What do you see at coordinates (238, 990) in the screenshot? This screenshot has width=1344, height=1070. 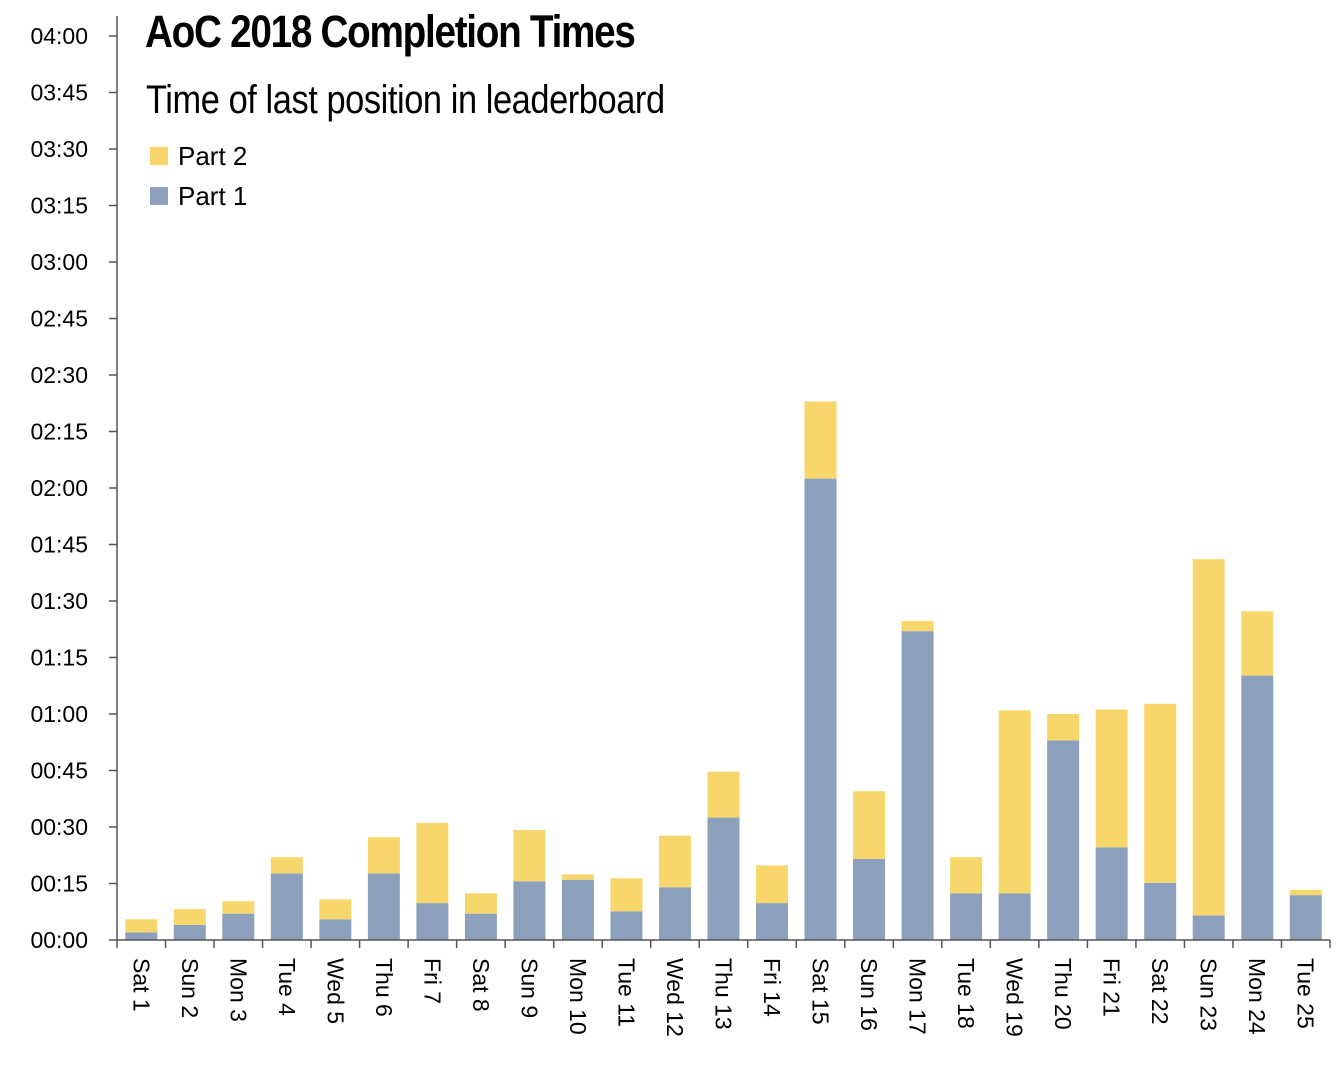 I see `x-tick-label: Mon 3` at bounding box center [238, 990].